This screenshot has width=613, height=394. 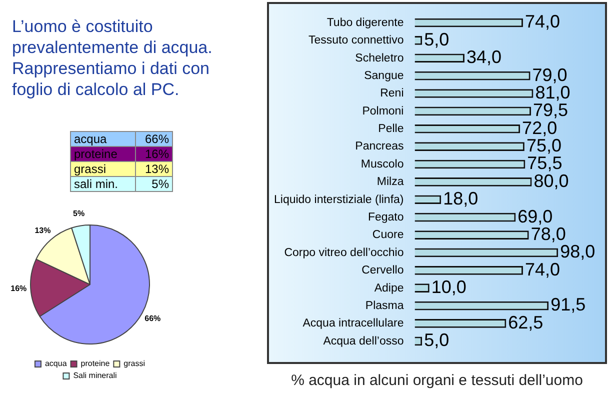 What do you see at coordinates (379, 58) in the screenshot?
I see `y-tick-label: Scheletro` at bounding box center [379, 58].